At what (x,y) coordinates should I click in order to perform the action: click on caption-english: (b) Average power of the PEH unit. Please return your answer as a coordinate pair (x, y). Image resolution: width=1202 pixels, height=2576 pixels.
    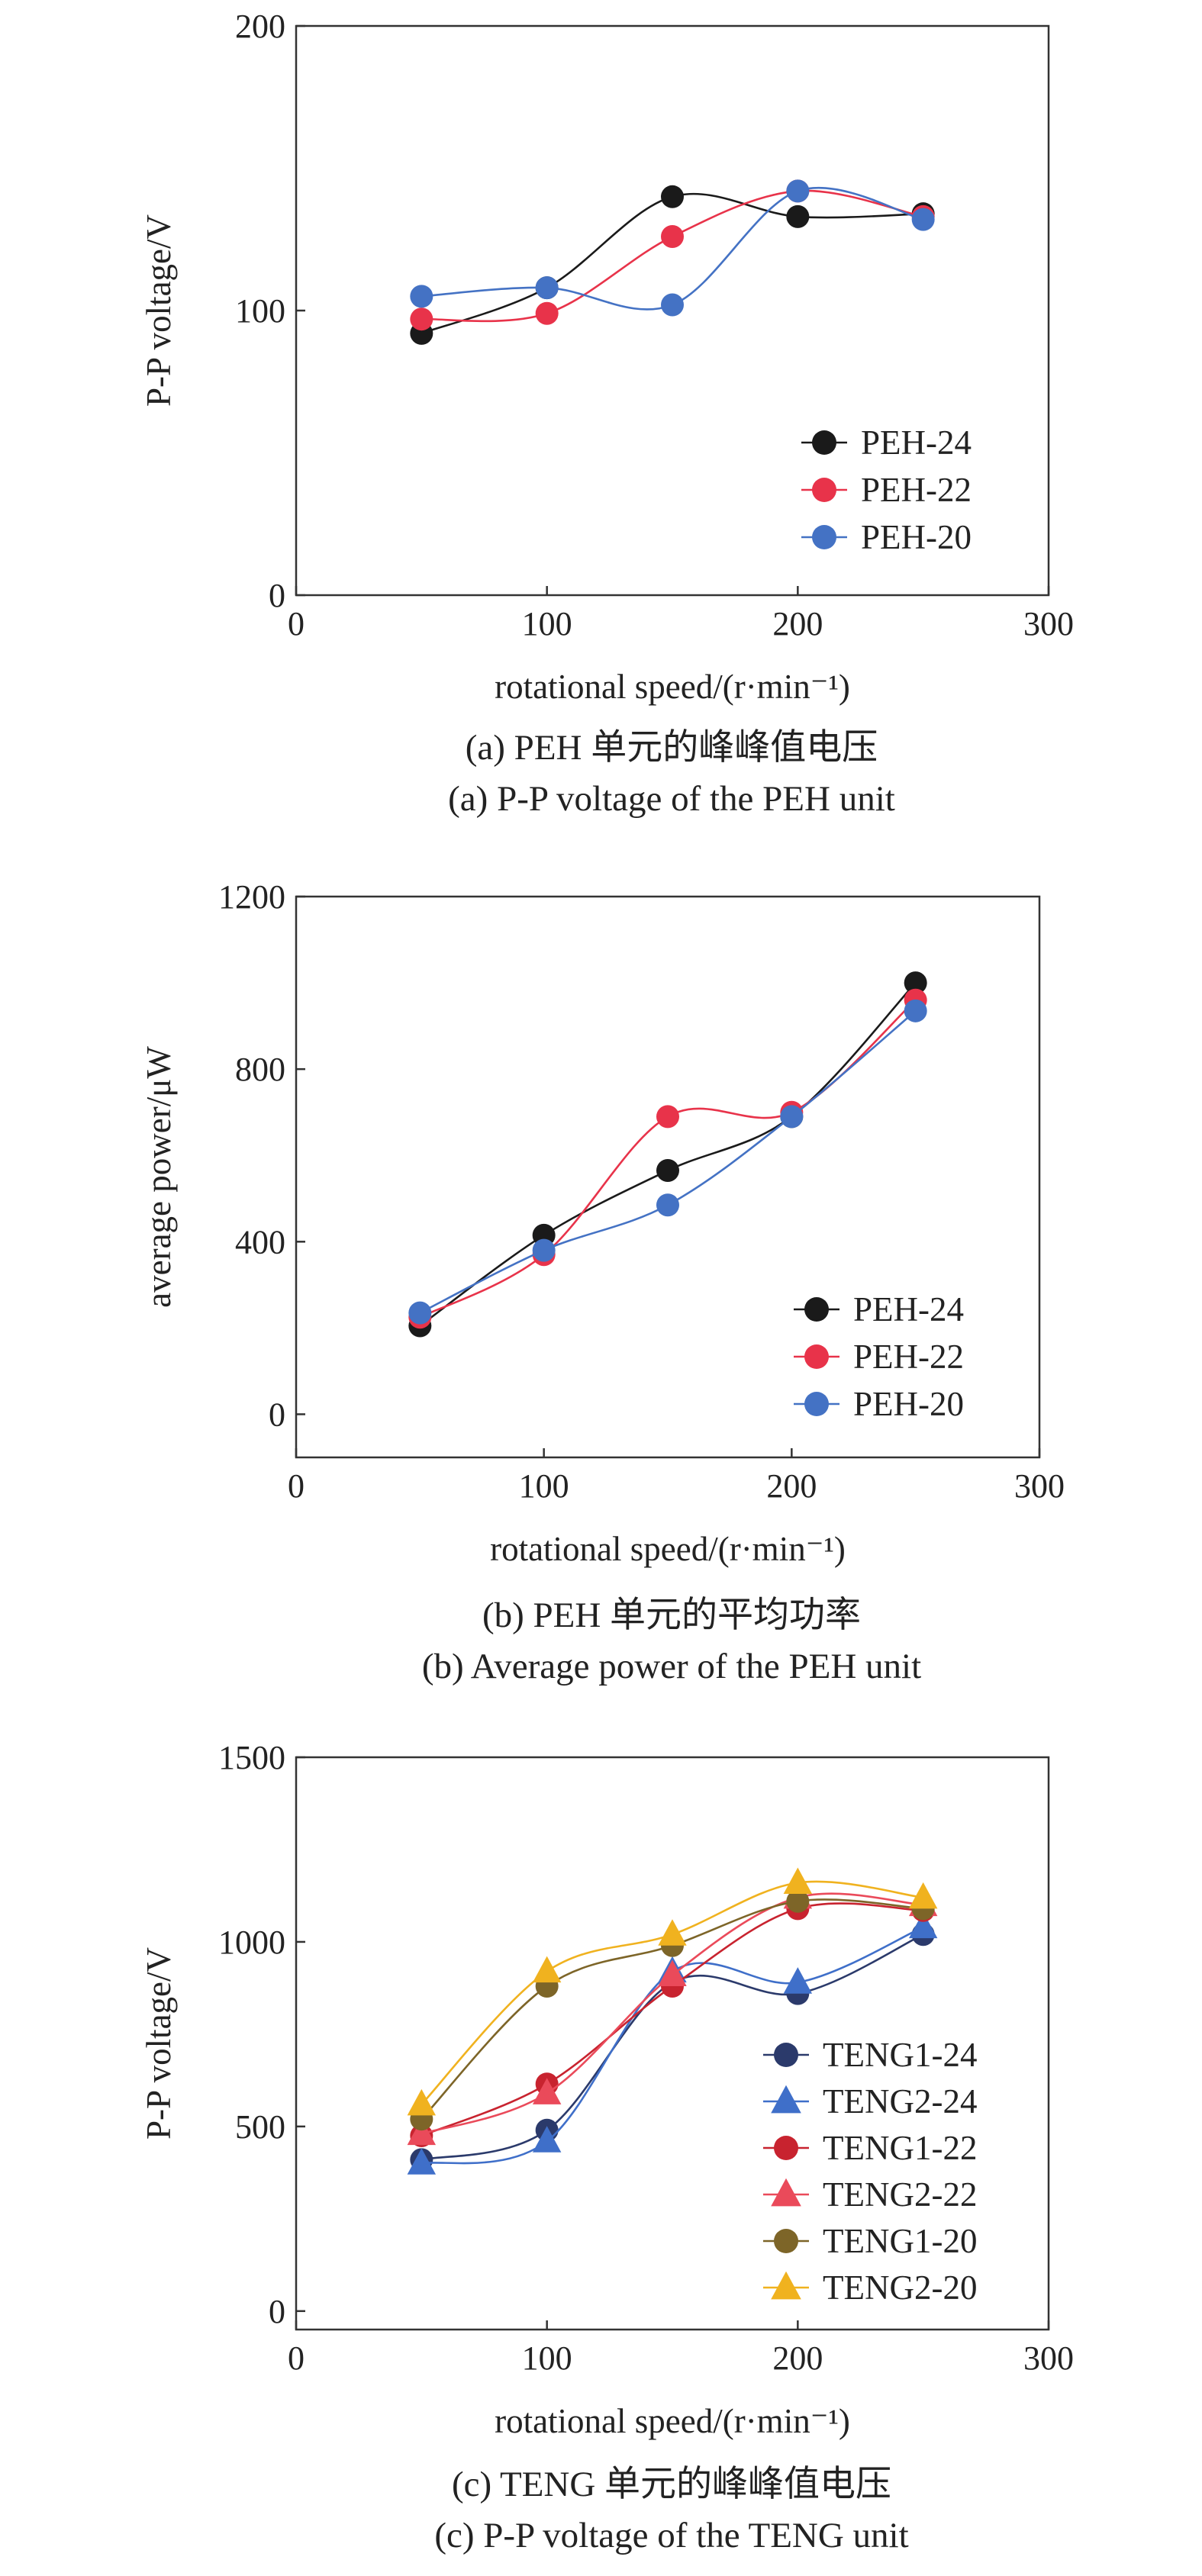
    Looking at the image, I should click on (671, 1666).